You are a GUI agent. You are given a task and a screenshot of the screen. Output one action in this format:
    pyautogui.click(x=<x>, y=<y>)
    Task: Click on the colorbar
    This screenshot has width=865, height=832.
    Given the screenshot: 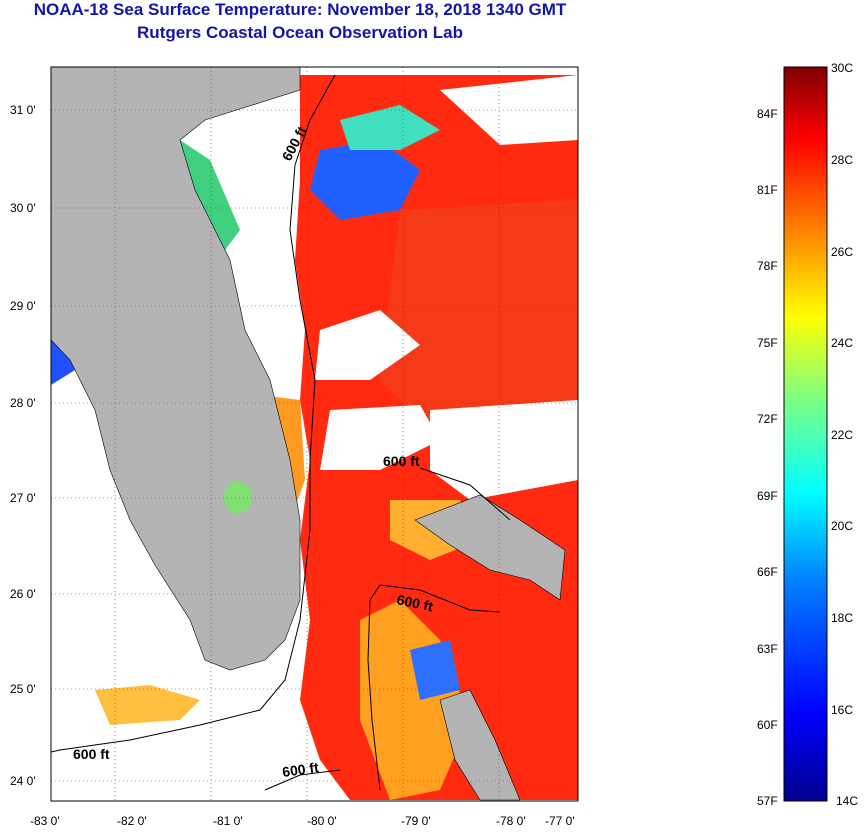 What is the action you would take?
    pyautogui.click(x=805, y=434)
    